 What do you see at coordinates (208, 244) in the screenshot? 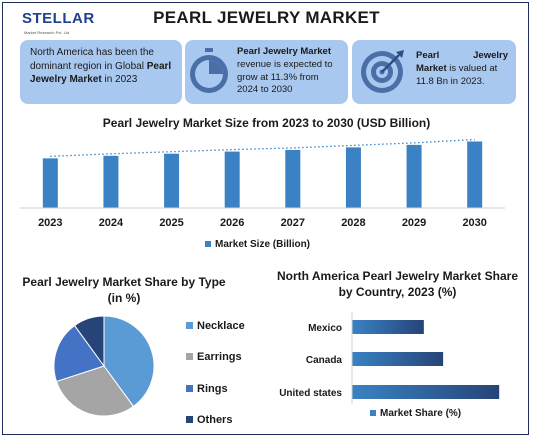
I see `legend-swatch` at bounding box center [208, 244].